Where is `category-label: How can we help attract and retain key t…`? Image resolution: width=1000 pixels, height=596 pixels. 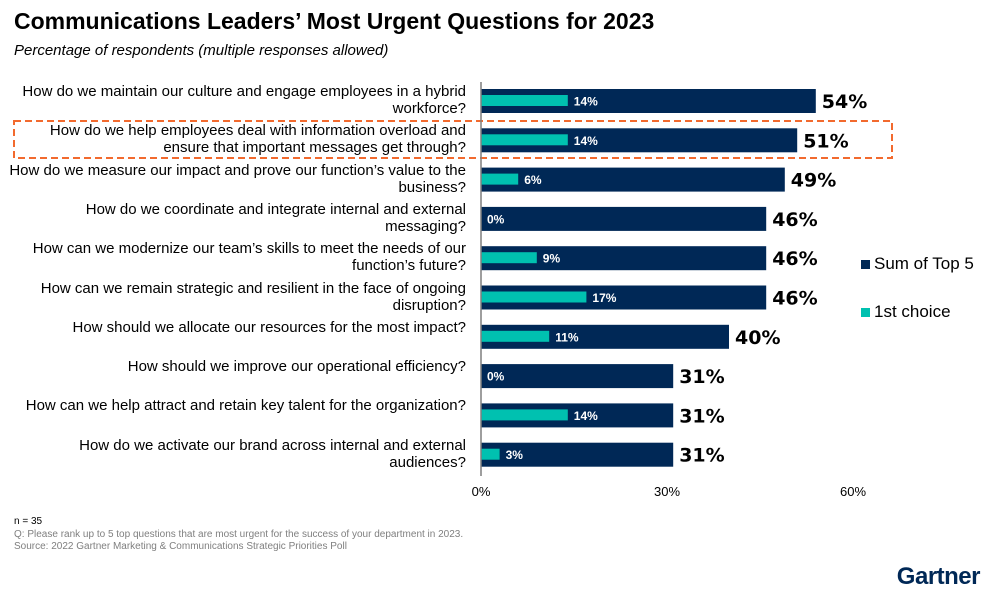
category-label: How can we help attract and retain key t… is located at coordinates (245, 406).